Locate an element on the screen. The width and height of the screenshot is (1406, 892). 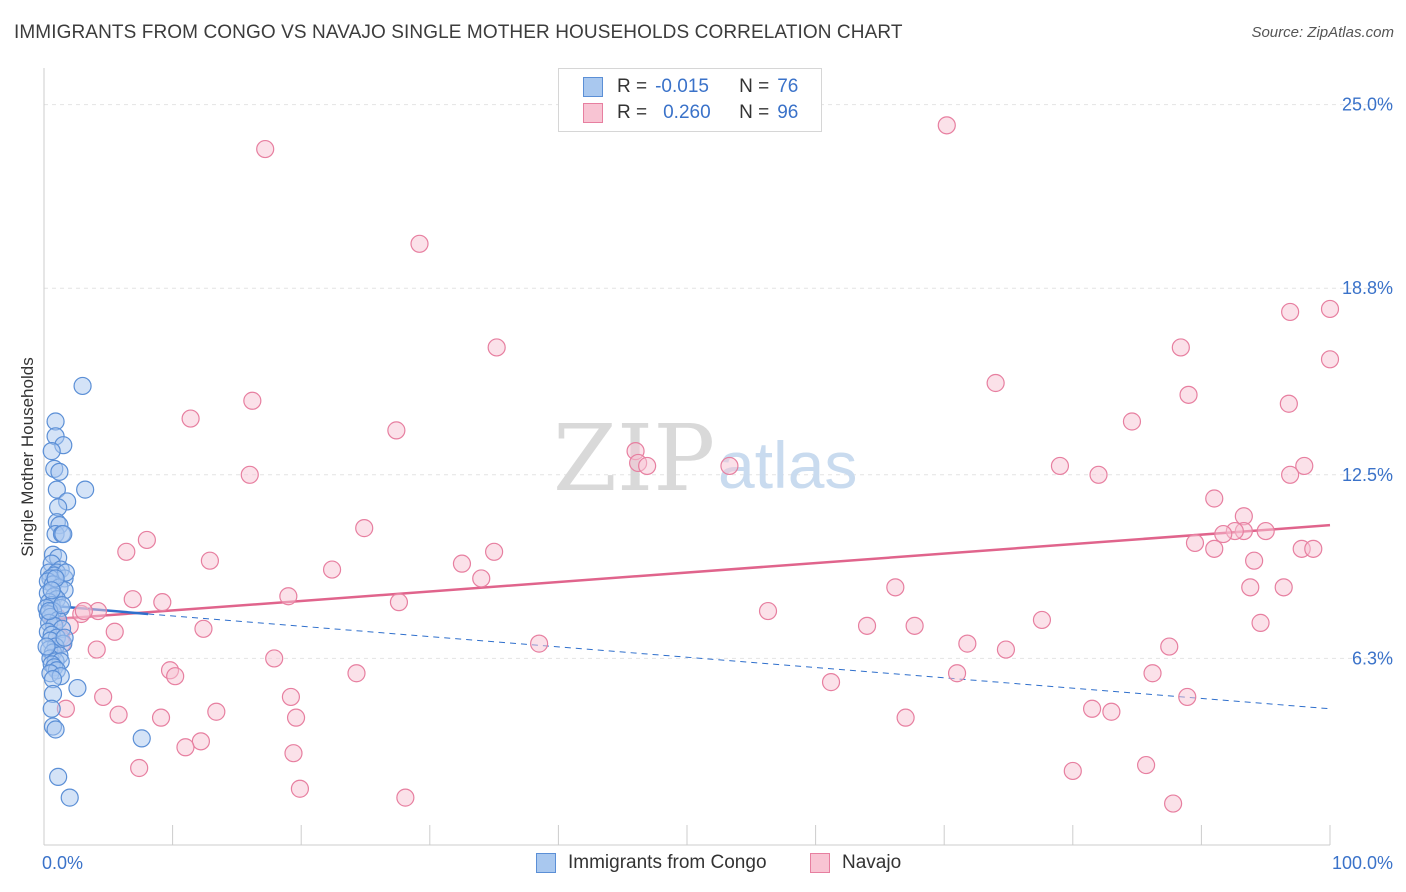
legend-item-navajo: Navajo is located at coordinates (855, 863).